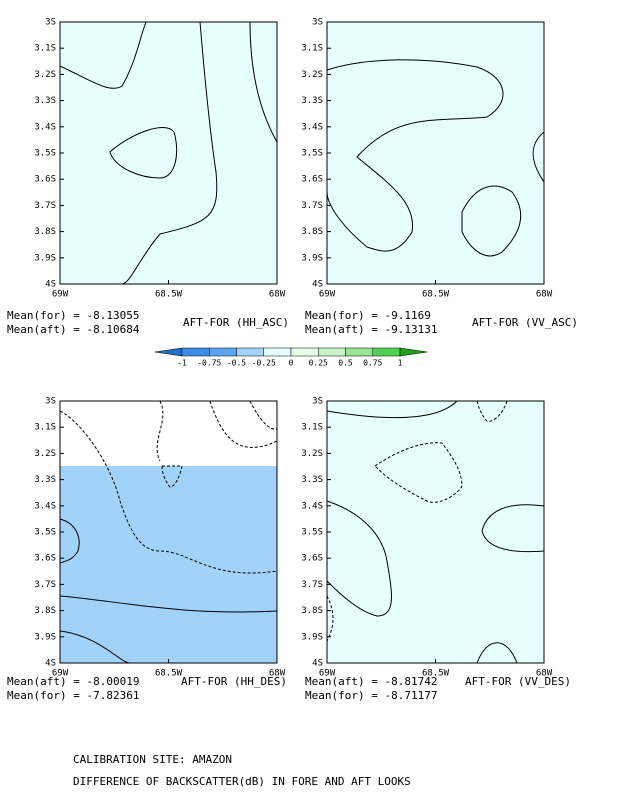  What do you see at coordinates (73, 315) in the screenshot?
I see `mean-stat: Mean(for) = -8.13055` at bounding box center [73, 315].